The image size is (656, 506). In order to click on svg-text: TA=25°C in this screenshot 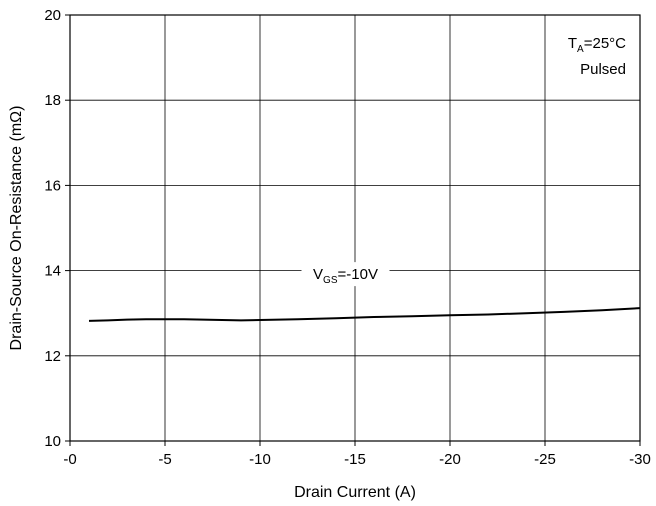, I will do `click(597, 45)`.